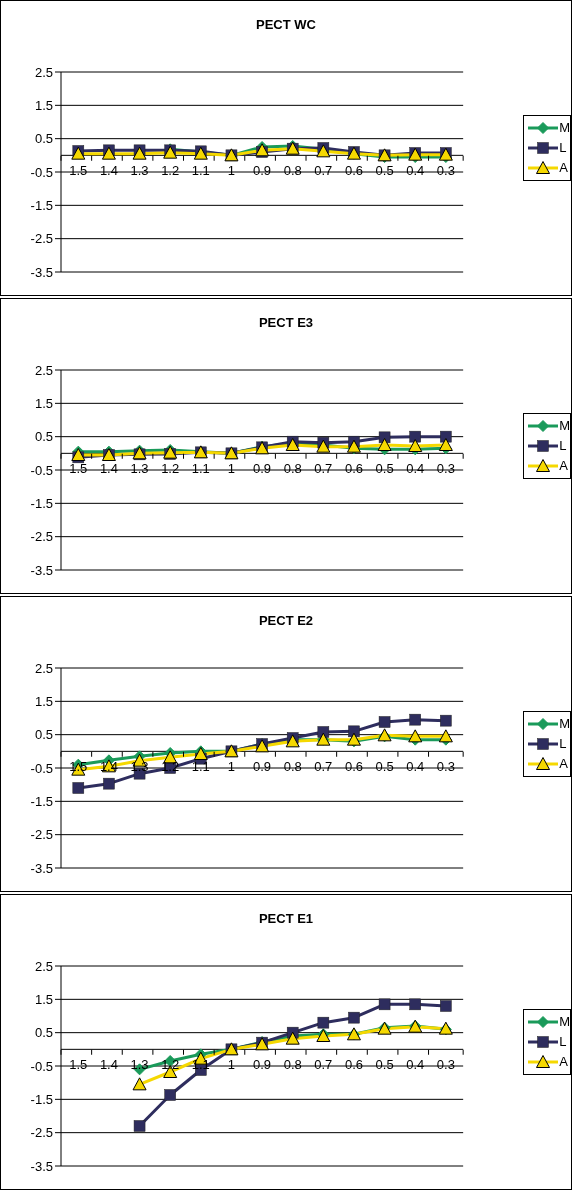  I want to click on chart-title: PECT E1, so click(286, 918).